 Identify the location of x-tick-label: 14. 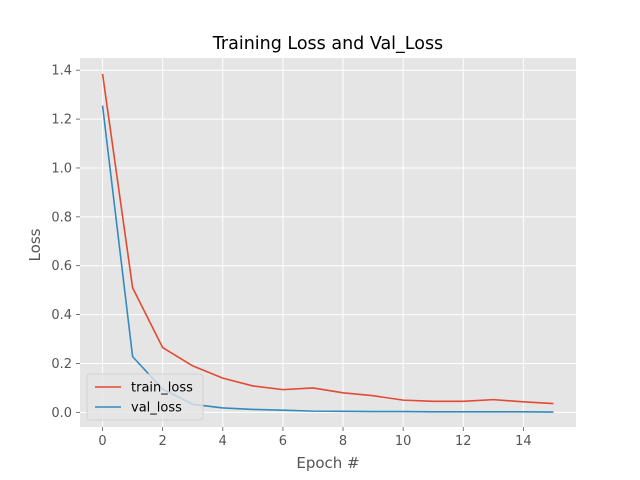
(523, 441).